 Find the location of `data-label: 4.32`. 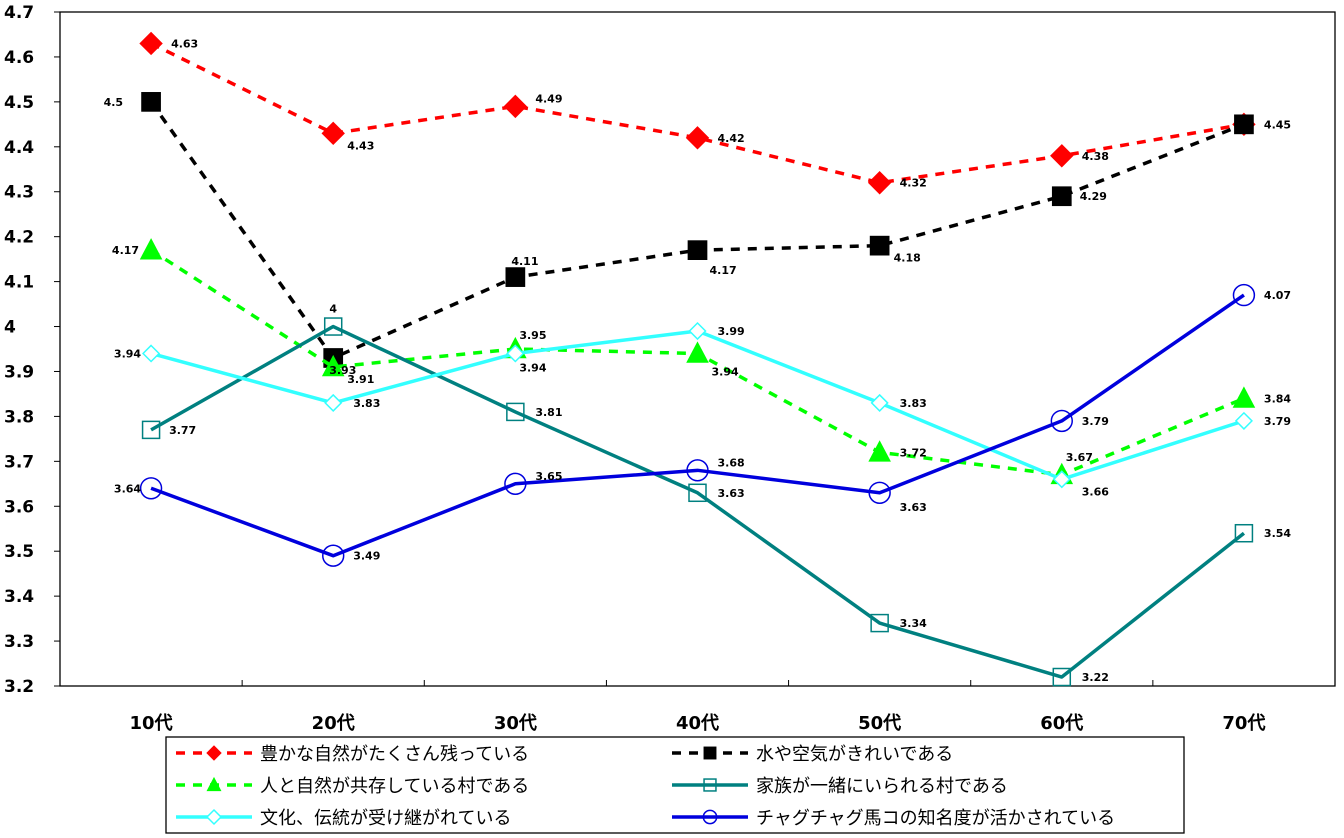

data-label: 4.32 is located at coordinates (913, 183).